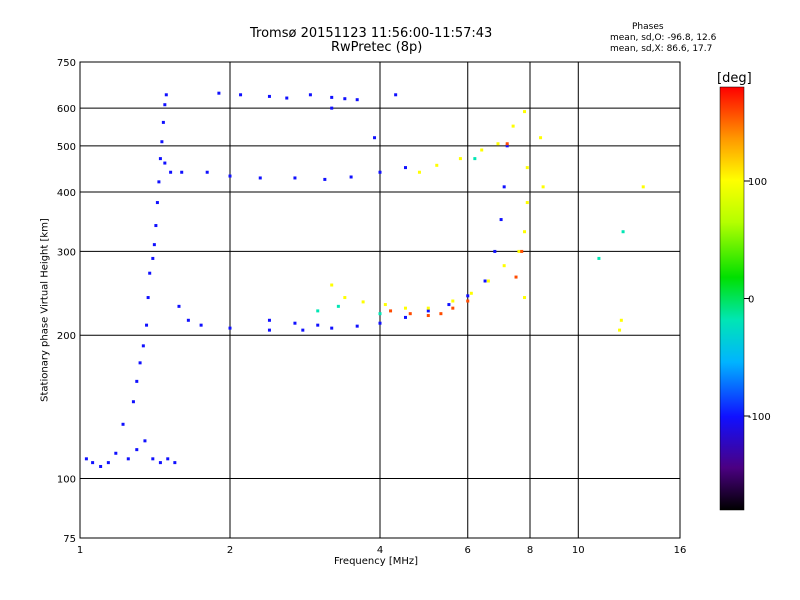 This screenshot has height=600, width=800. I want to click on phase-stats-x: mean, sd,X: 86.6, 17.7, so click(661, 49).